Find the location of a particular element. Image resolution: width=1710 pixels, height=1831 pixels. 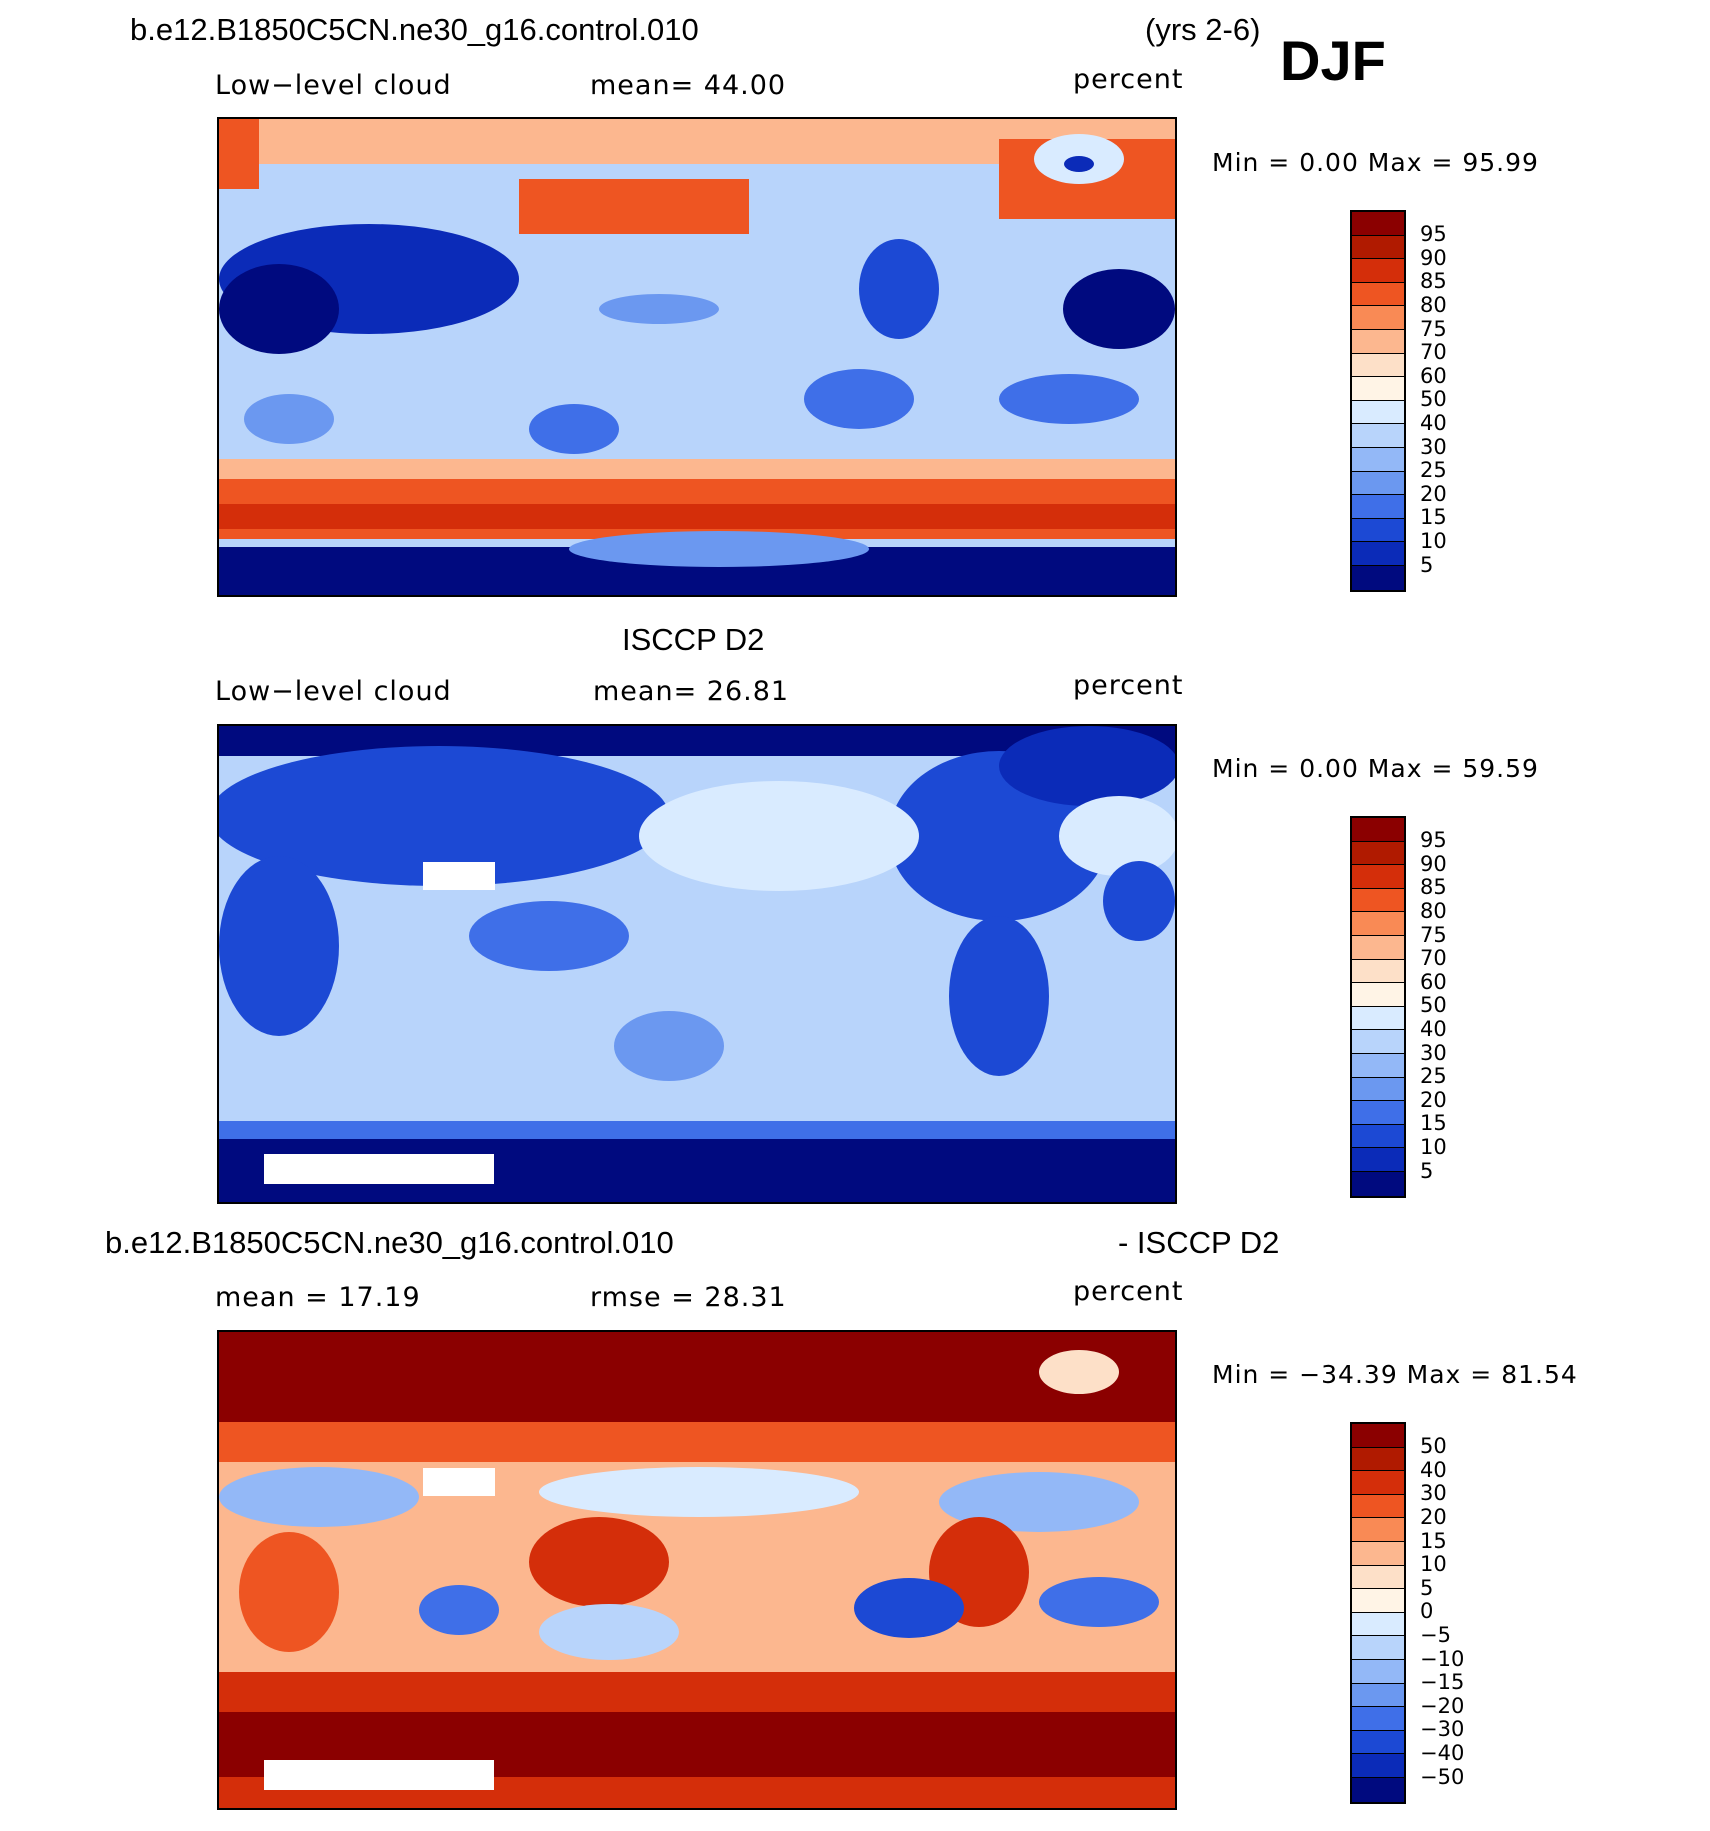

panel2-units: percent is located at coordinates (1128, 685).